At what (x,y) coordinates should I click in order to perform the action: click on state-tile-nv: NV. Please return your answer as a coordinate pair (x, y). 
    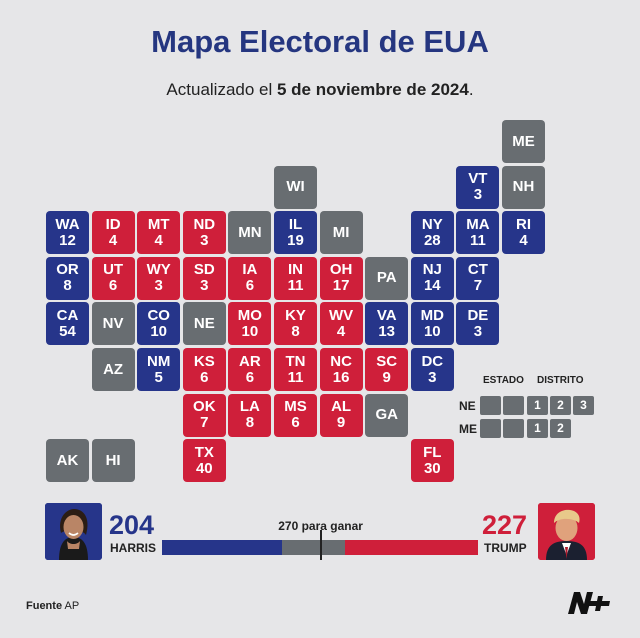
    Looking at the image, I should click on (113, 324).